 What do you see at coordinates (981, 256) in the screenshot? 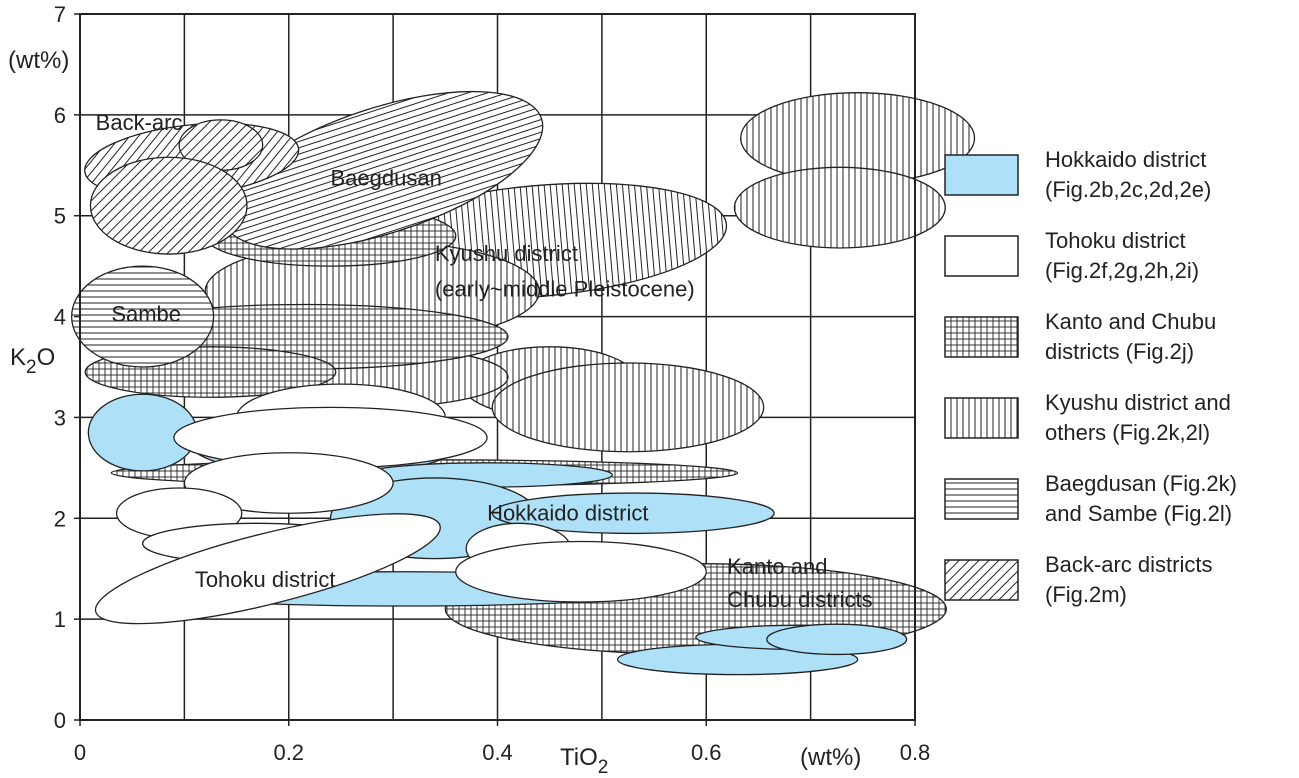
I see `legend-swatch-tohoku` at bounding box center [981, 256].